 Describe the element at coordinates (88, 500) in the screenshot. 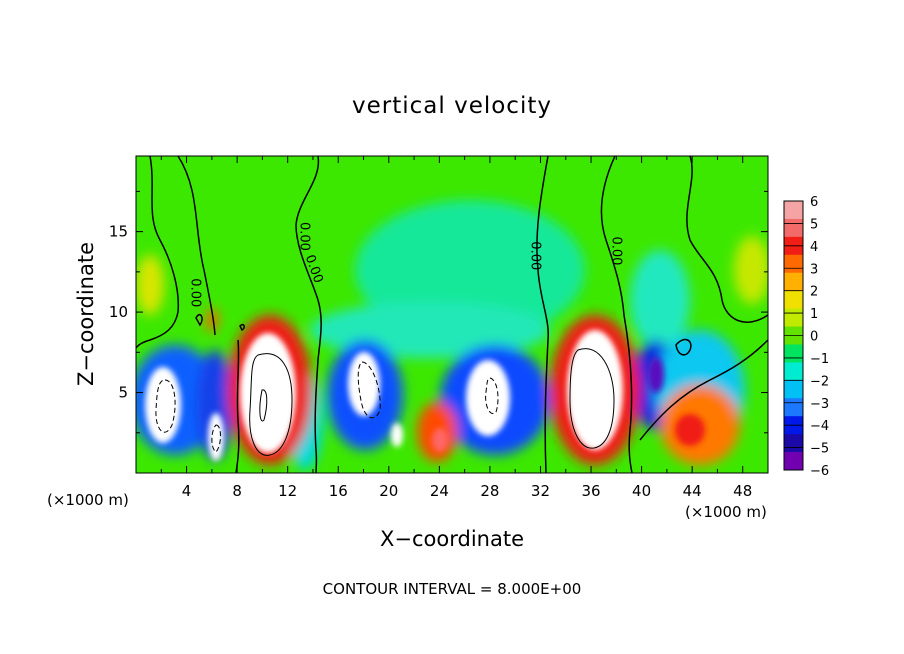

I see `x-unit-left: (×1000 m)` at that location.